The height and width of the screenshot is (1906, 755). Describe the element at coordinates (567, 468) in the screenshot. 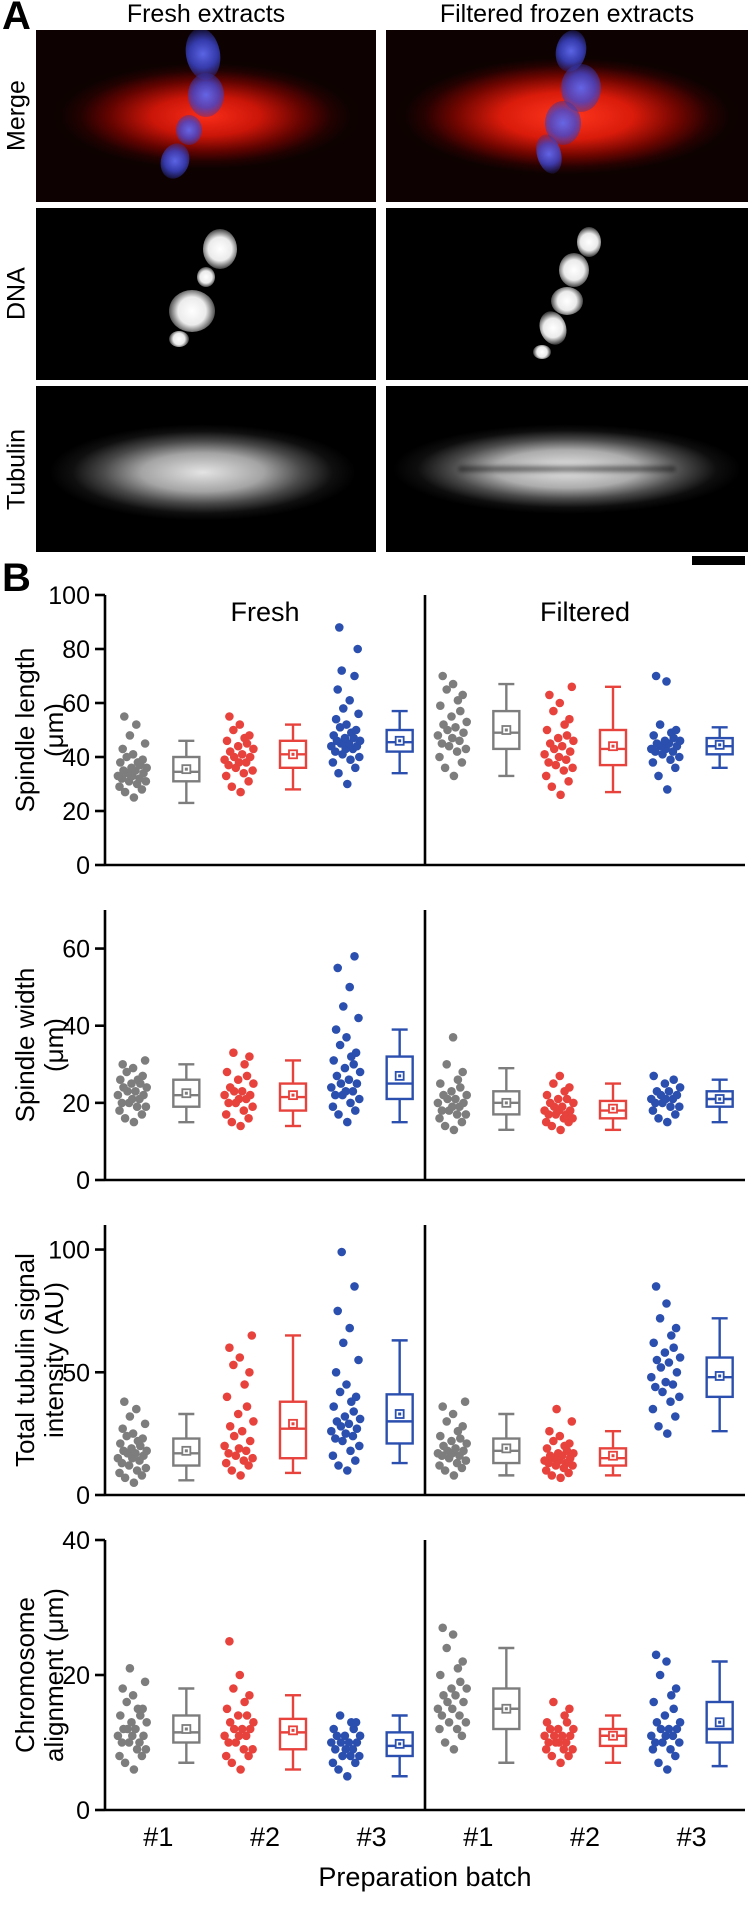

I see `spindle-midline` at that location.